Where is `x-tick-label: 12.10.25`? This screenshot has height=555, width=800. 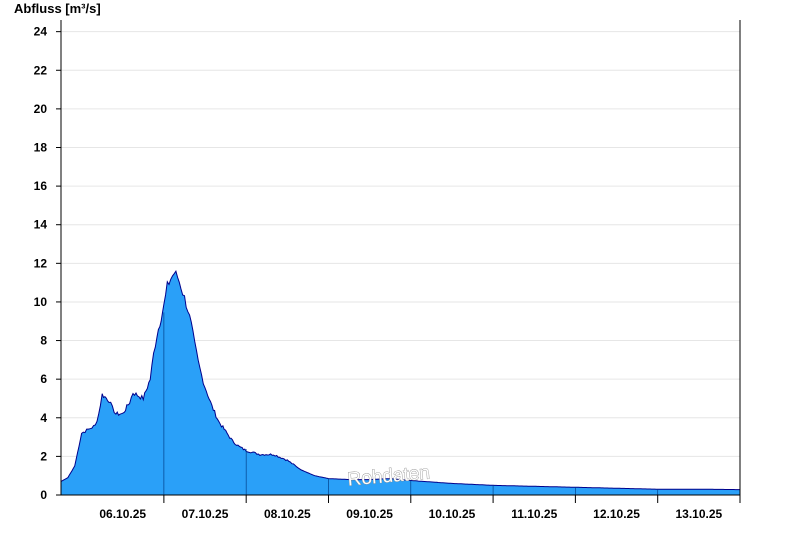
x-tick-label: 12.10.25 is located at coordinates (616, 514).